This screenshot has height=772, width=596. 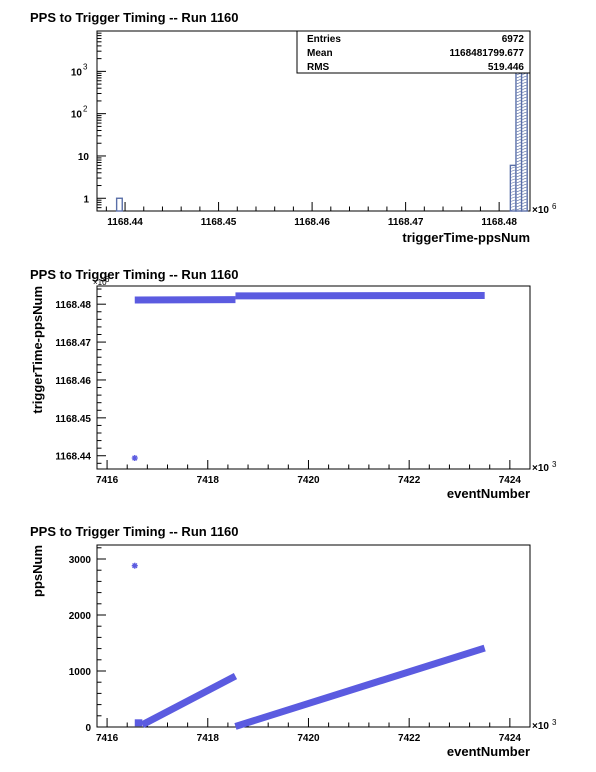 What do you see at coordinates (107, 738) in the screenshot?
I see `x-tick-label: 7416` at bounding box center [107, 738].